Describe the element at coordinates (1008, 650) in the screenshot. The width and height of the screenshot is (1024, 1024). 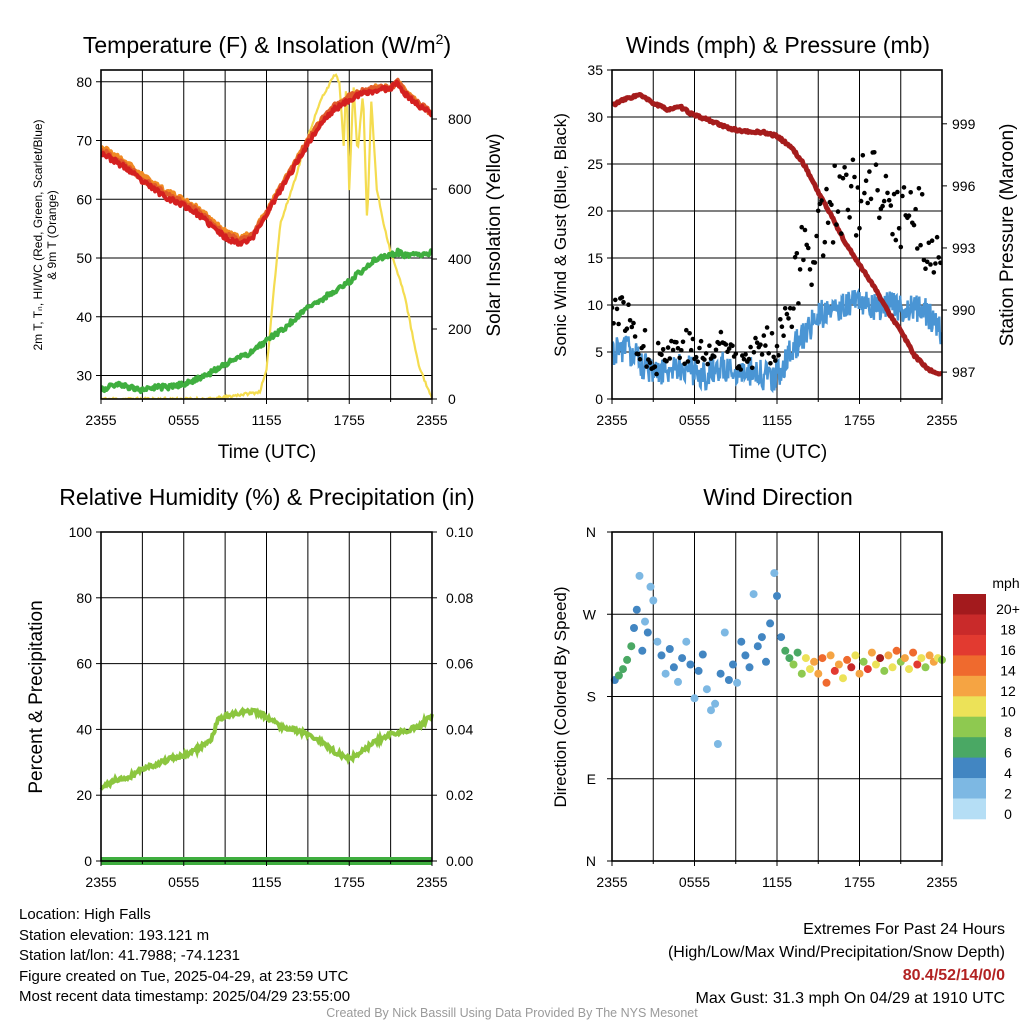
I see `colorbar-label: 16` at that location.